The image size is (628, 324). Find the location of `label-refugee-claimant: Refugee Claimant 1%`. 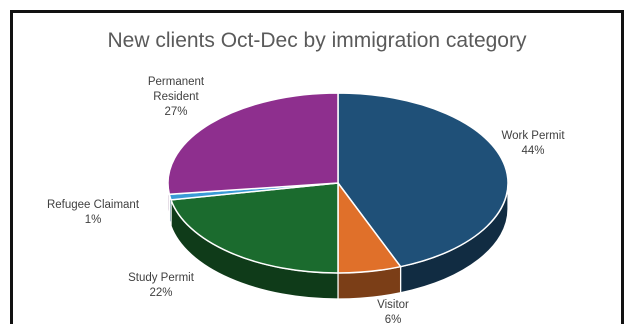

label-refugee-claimant: Refugee Claimant 1% is located at coordinates (93, 213).